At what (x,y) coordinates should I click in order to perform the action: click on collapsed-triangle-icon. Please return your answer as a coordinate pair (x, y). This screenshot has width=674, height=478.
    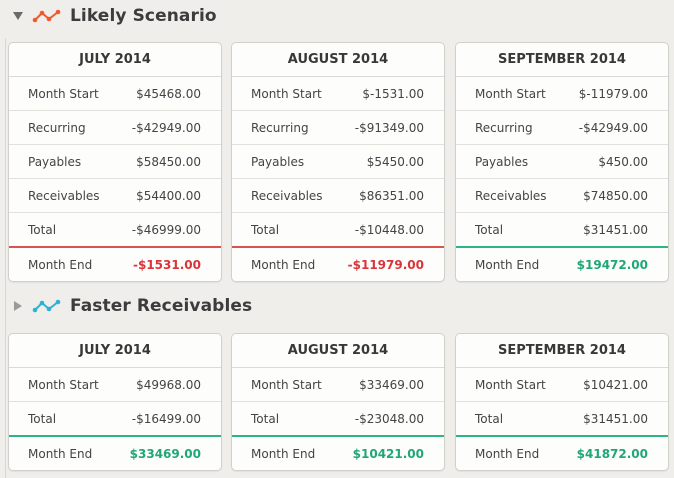
    Looking at the image, I should click on (18, 306).